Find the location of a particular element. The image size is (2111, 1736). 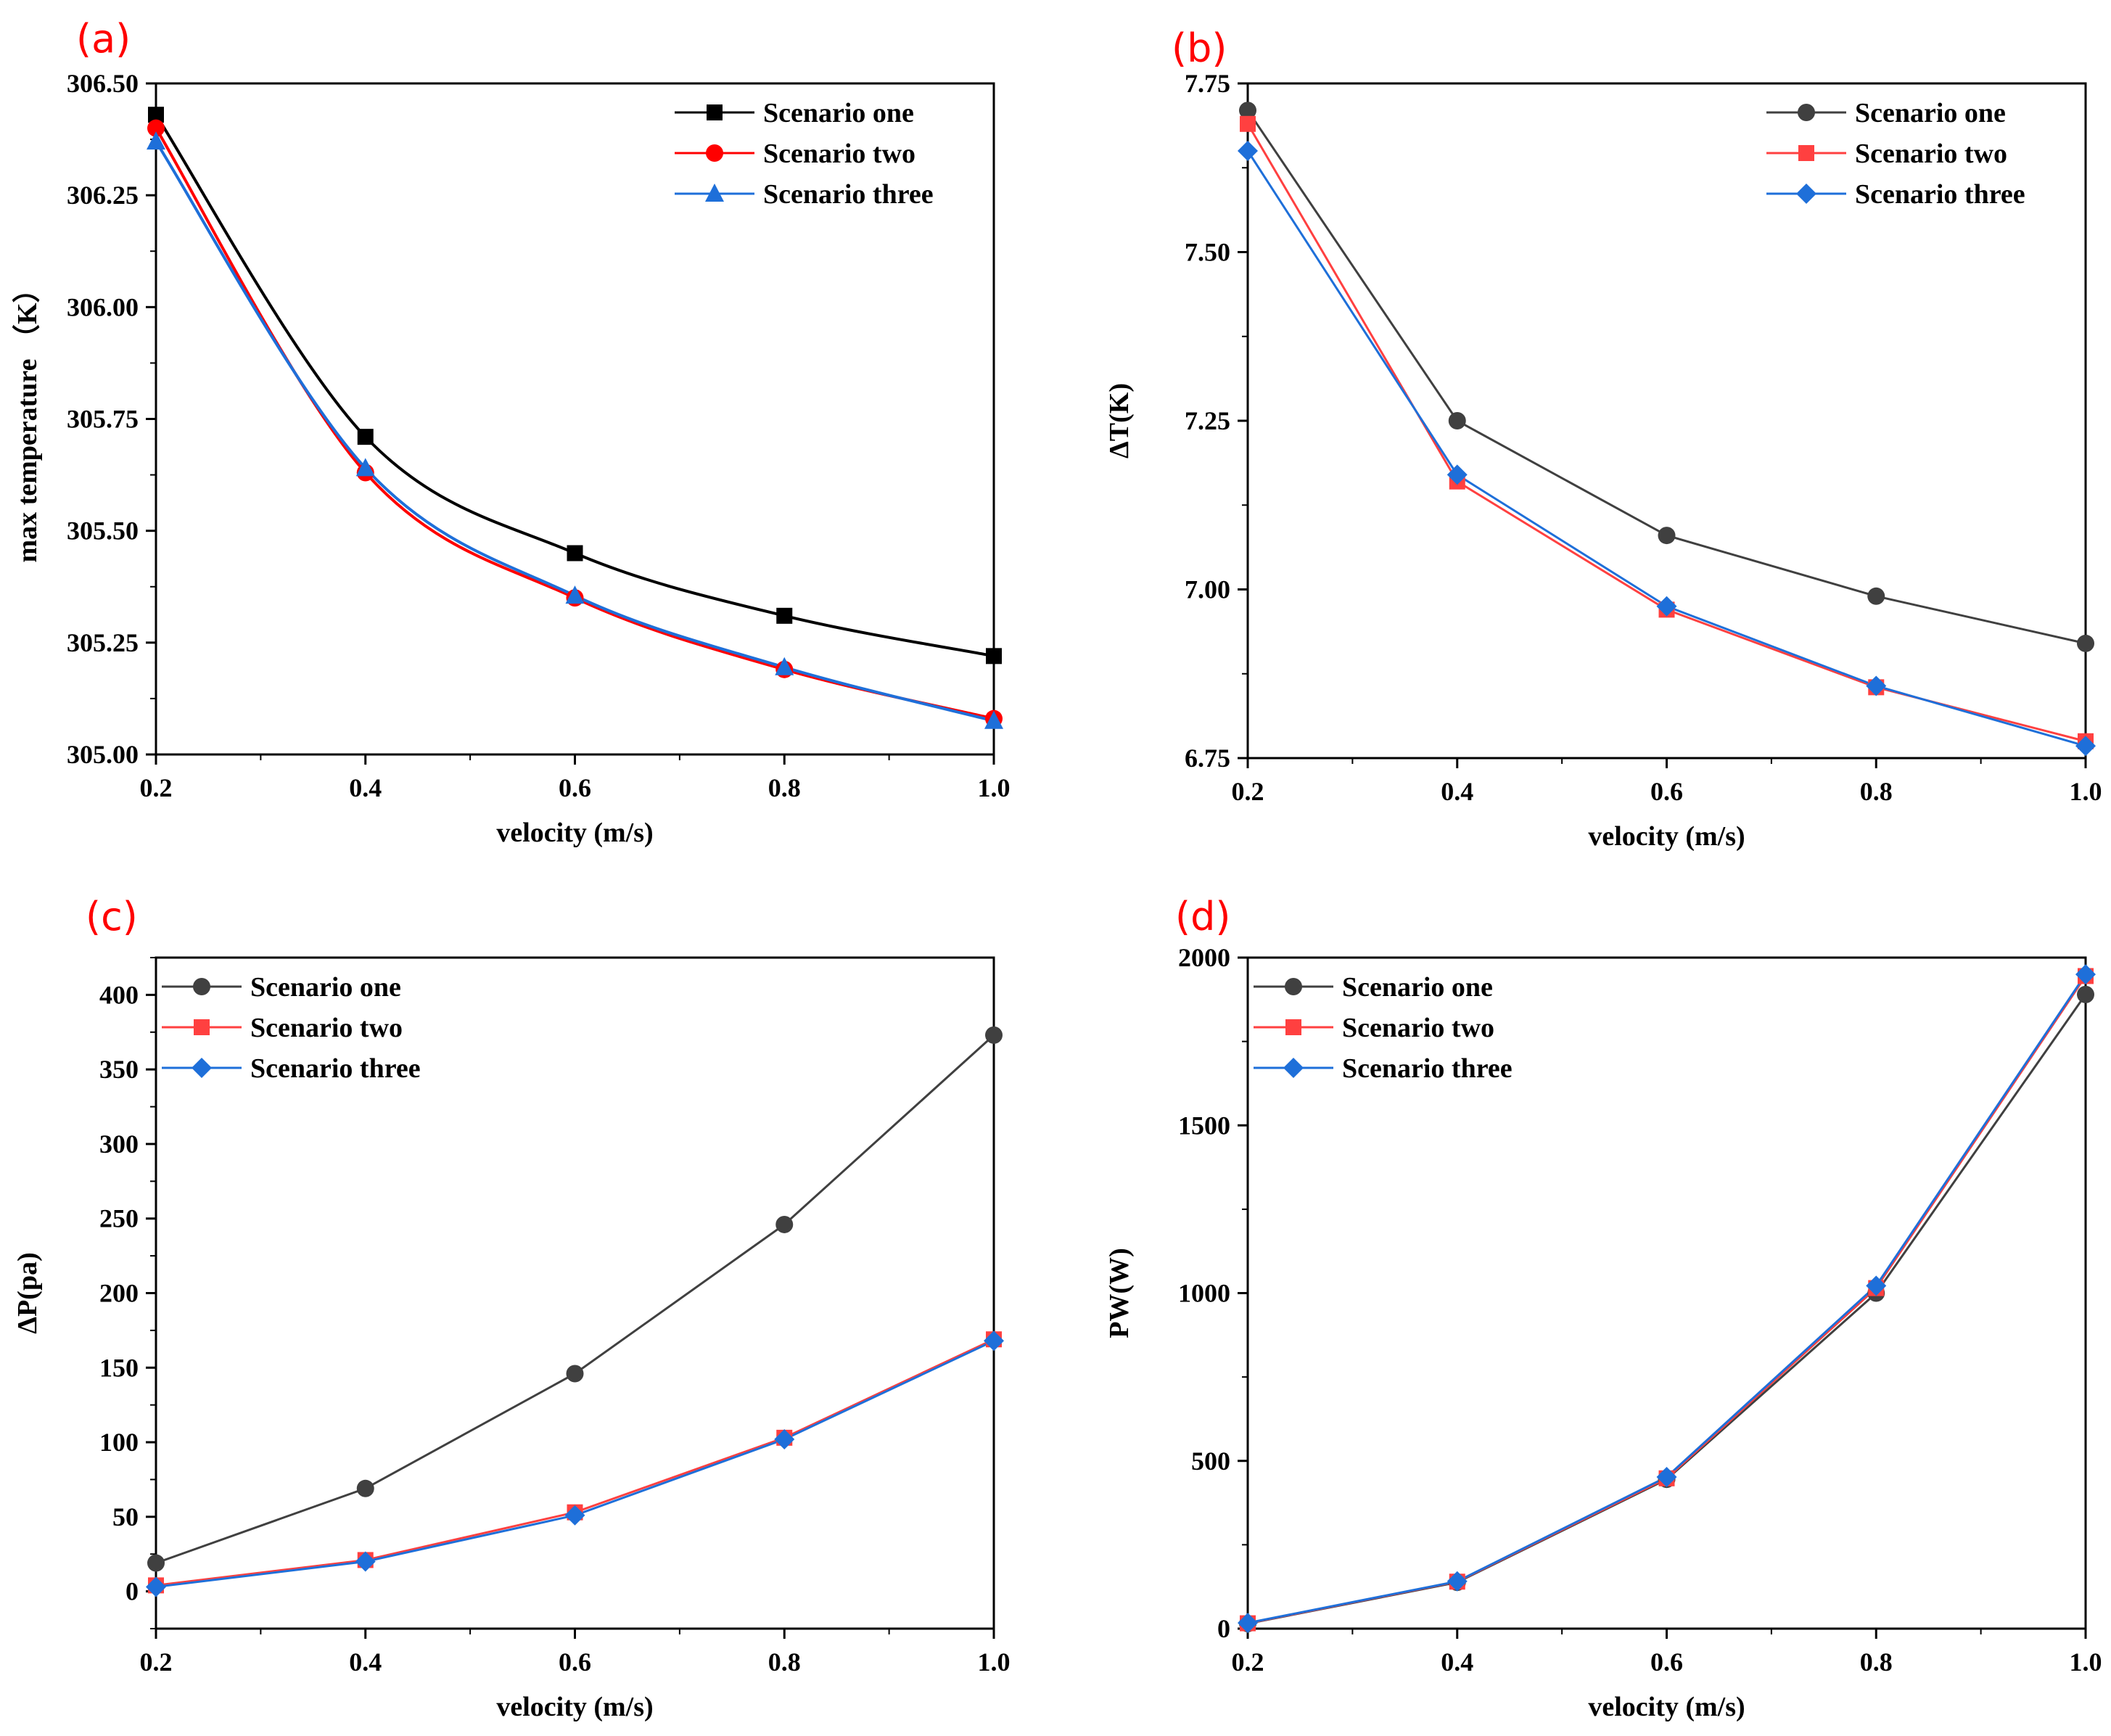

y-tick-label: 306.00 is located at coordinates (103, 306).